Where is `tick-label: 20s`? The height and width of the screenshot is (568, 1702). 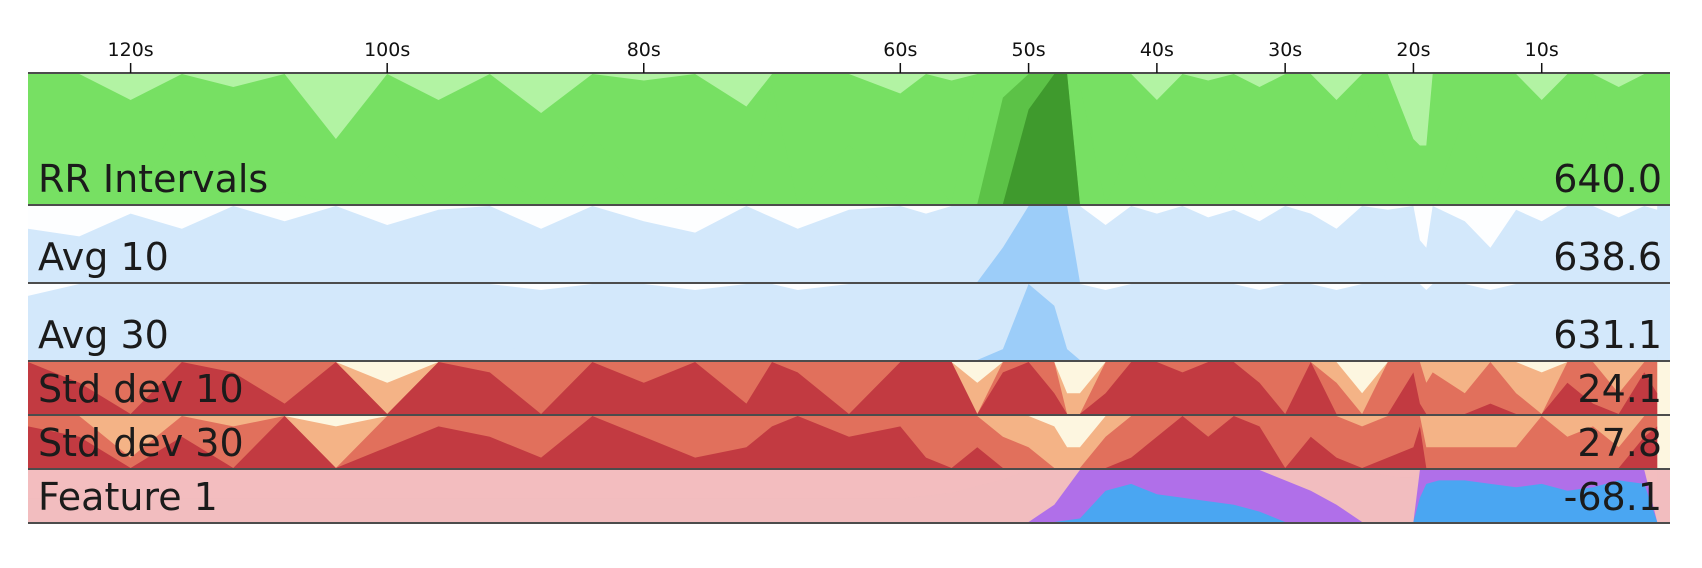 tick-label: 20s is located at coordinates (1413, 50).